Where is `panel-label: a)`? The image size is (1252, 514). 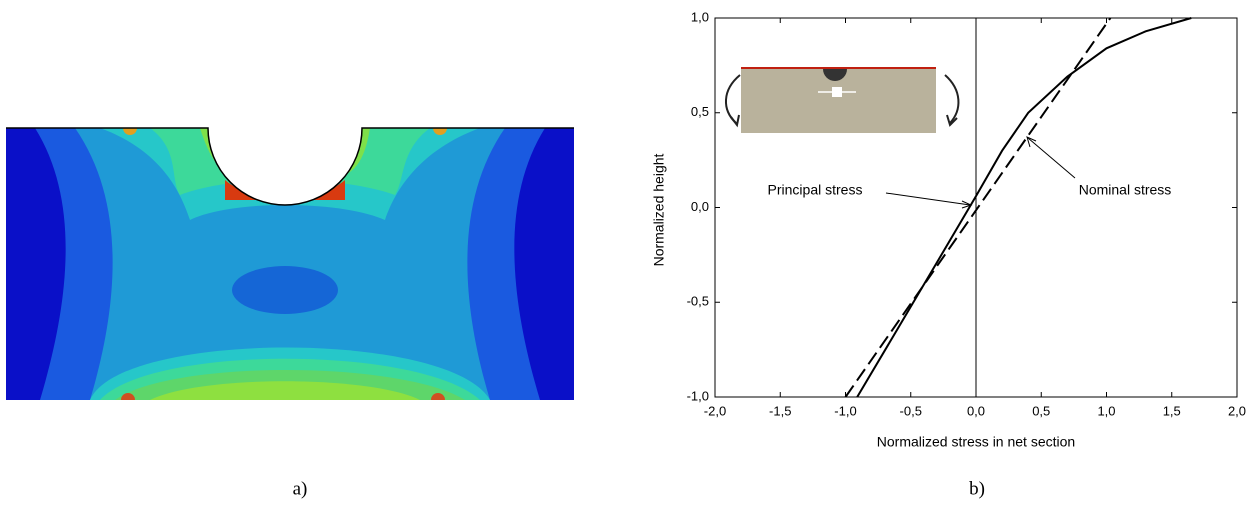
panel-label: a) is located at coordinates (300, 488).